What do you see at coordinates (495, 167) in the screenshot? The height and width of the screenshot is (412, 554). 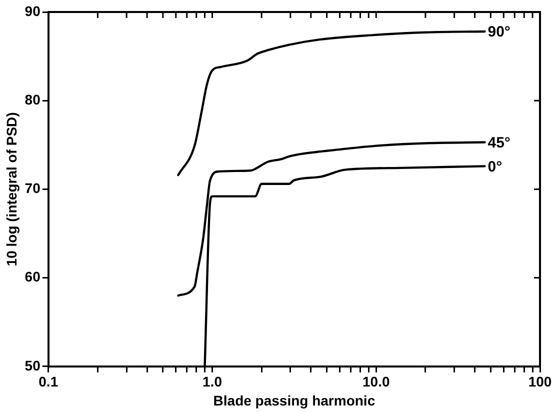 I see `series-label: 0°` at bounding box center [495, 167].